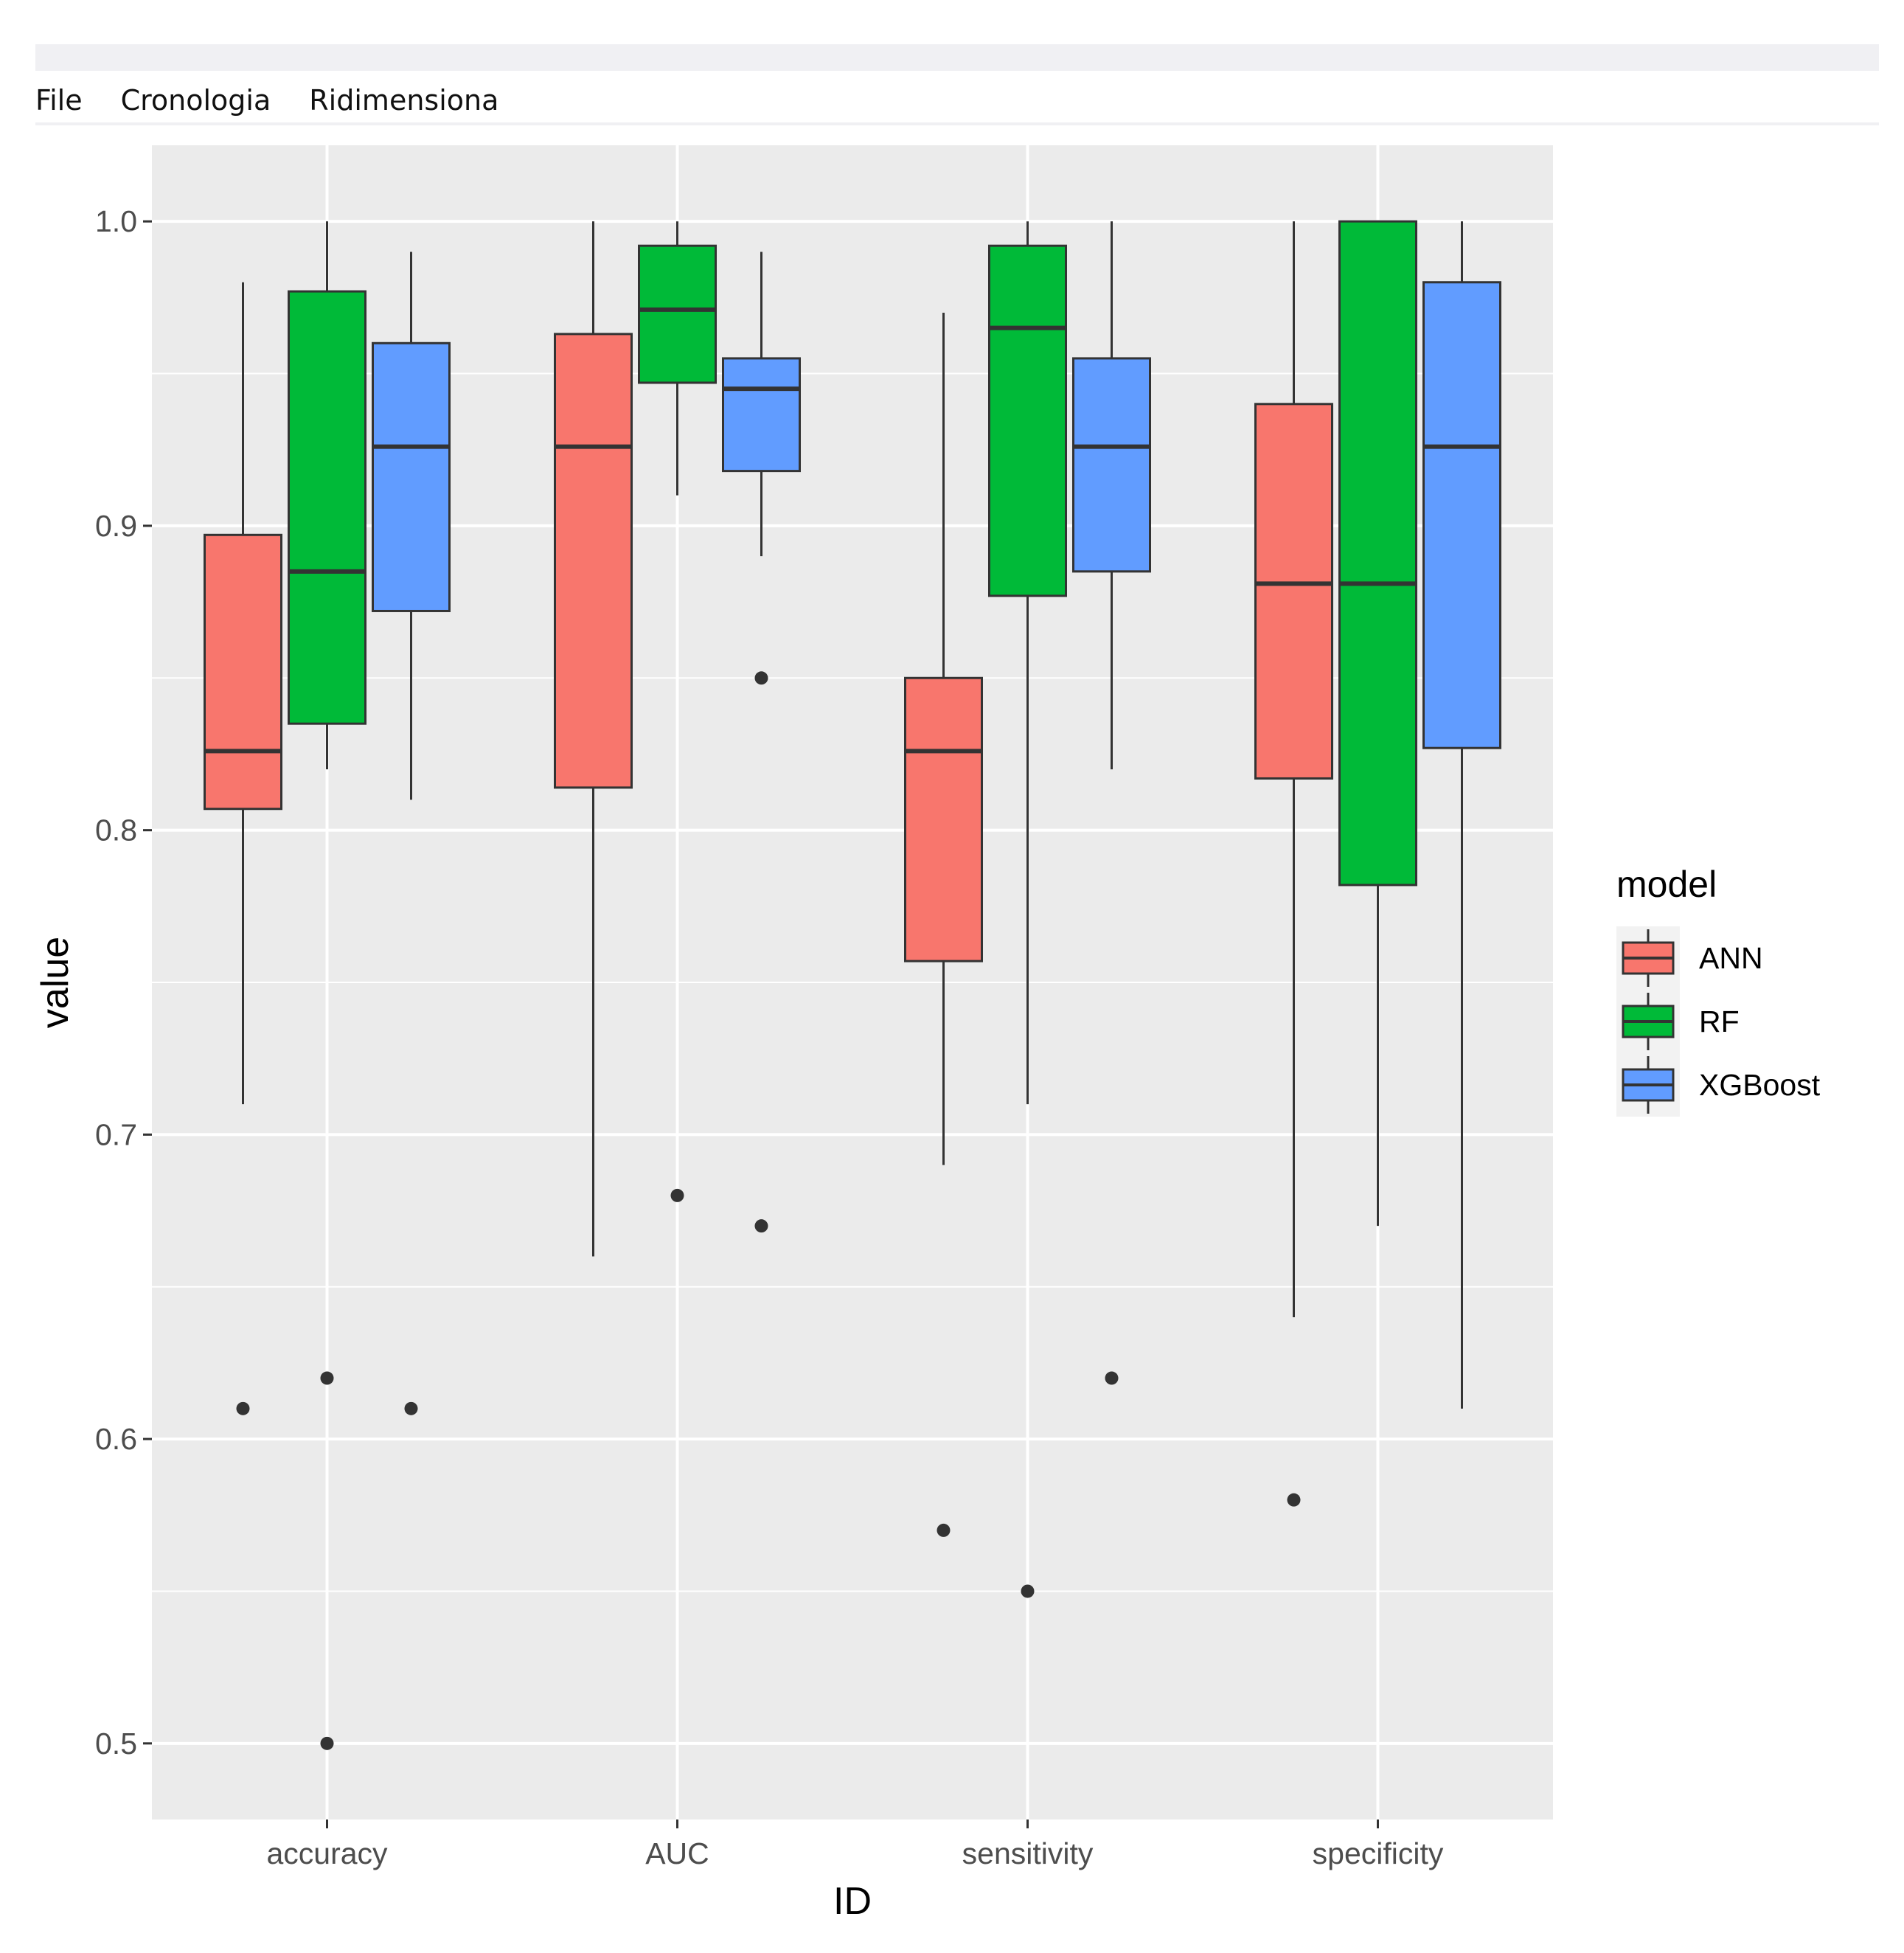  What do you see at coordinates (1720, 1021) in the screenshot?
I see `legend-label: RF` at bounding box center [1720, 1021].